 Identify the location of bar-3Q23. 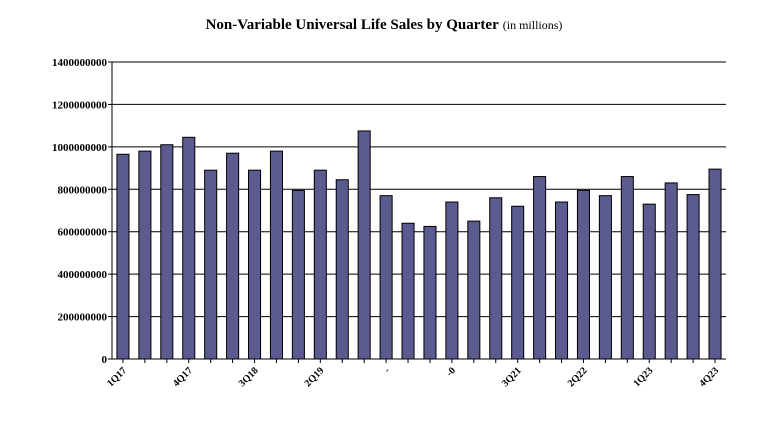
(693, 277).